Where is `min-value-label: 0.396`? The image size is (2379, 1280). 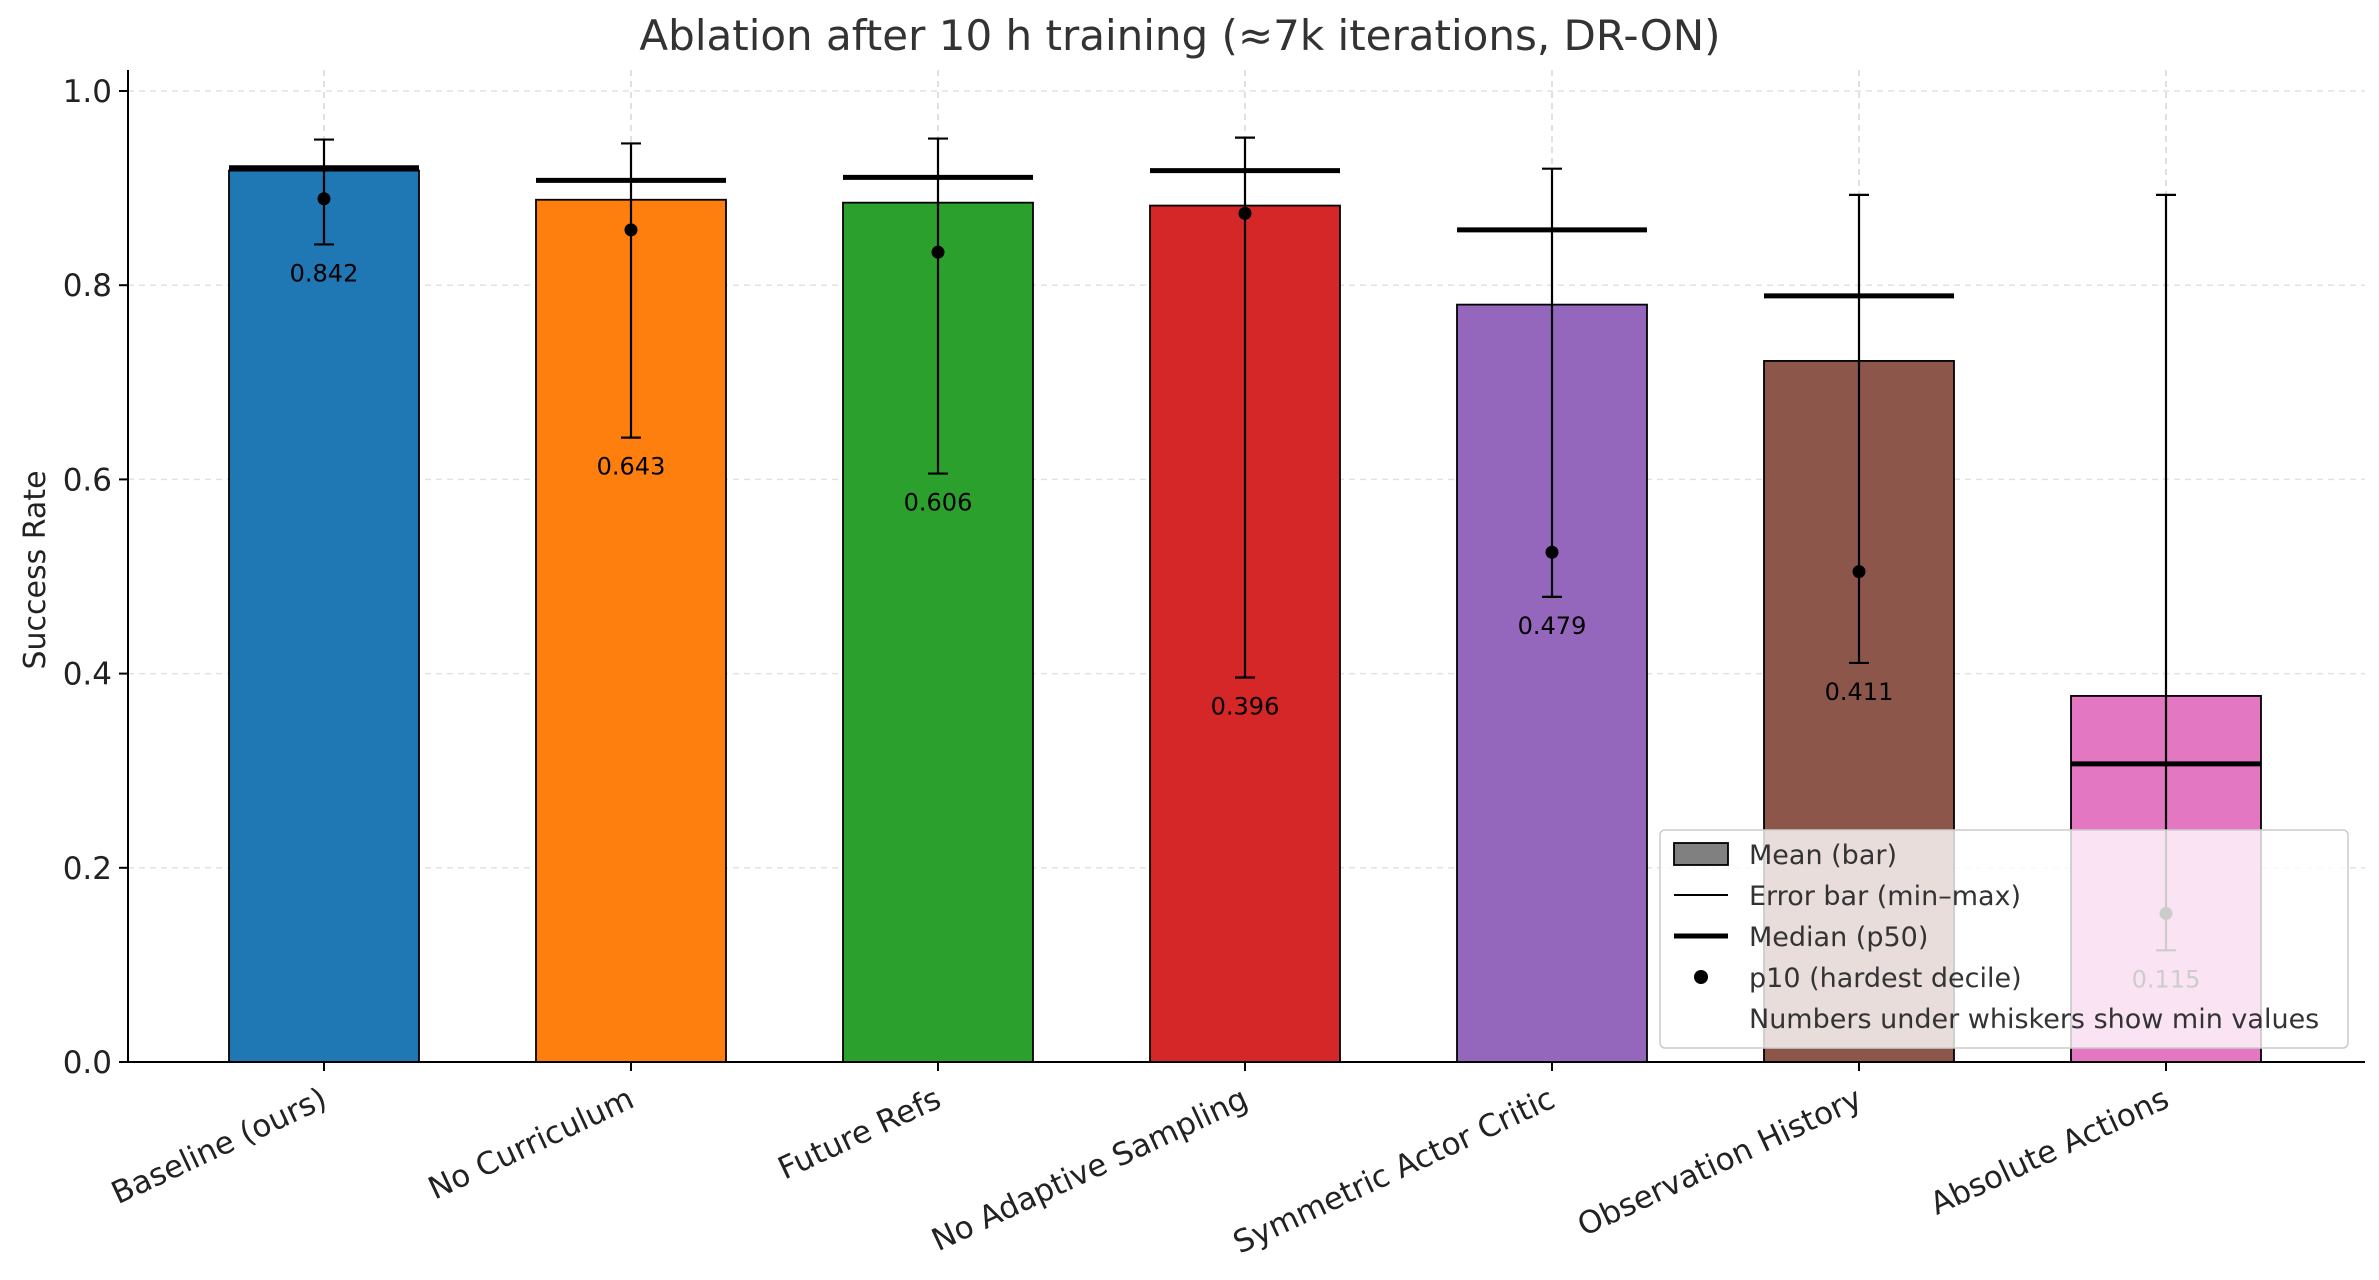
min-value-label: 0.396 is located at coordinates (1245, 706).